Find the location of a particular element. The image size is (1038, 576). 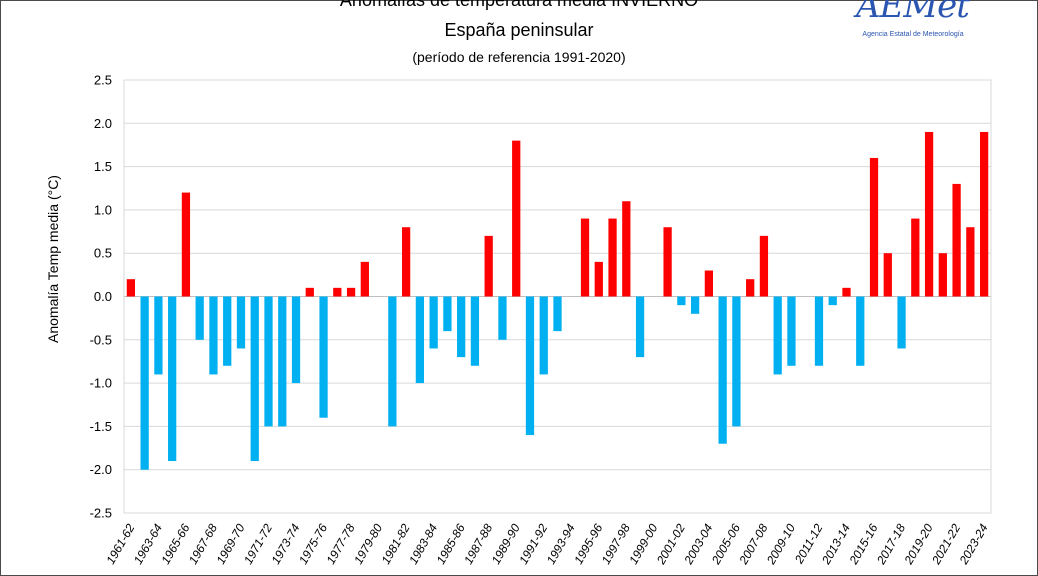

y-tick-label: 0.0 is located at coordinates (103, 296).